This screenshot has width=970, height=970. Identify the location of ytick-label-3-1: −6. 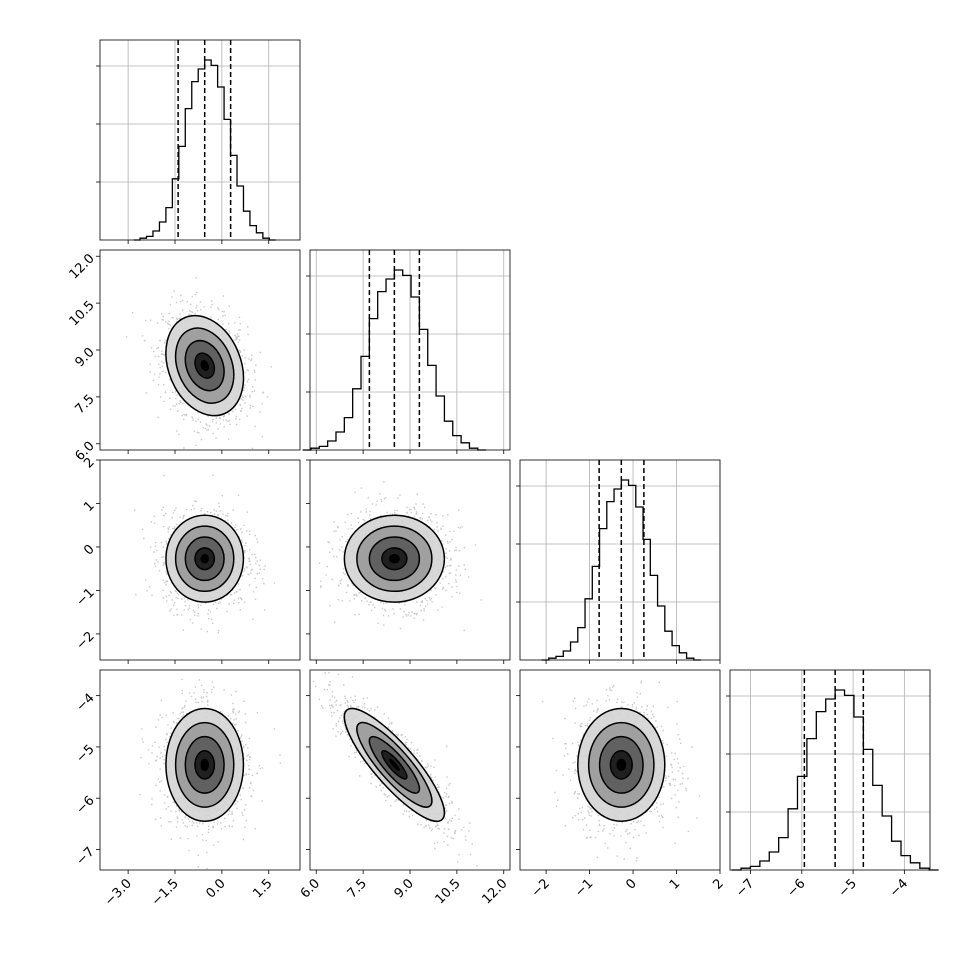
(85, 805).